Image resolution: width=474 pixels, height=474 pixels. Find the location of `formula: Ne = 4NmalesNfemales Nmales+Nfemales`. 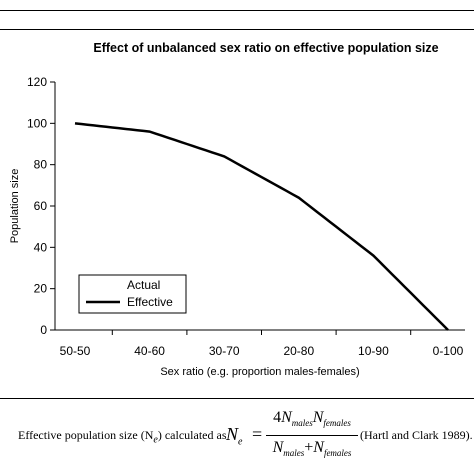

formula: Ne = 4NmalesNfemales Nmales+Nfemales is located at coordinates (292, 433).